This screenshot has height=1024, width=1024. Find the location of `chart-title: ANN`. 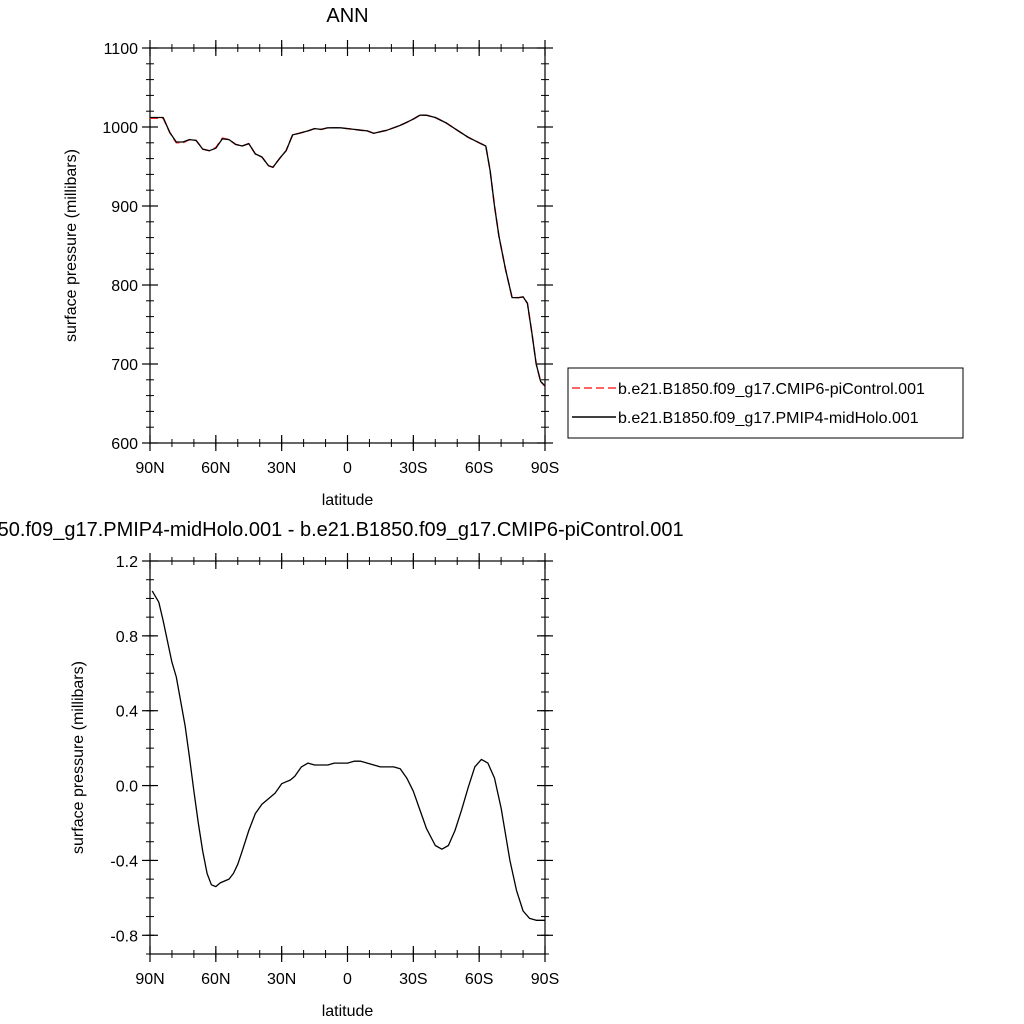

chart-title: ANN is located at coordinates (347, 16).